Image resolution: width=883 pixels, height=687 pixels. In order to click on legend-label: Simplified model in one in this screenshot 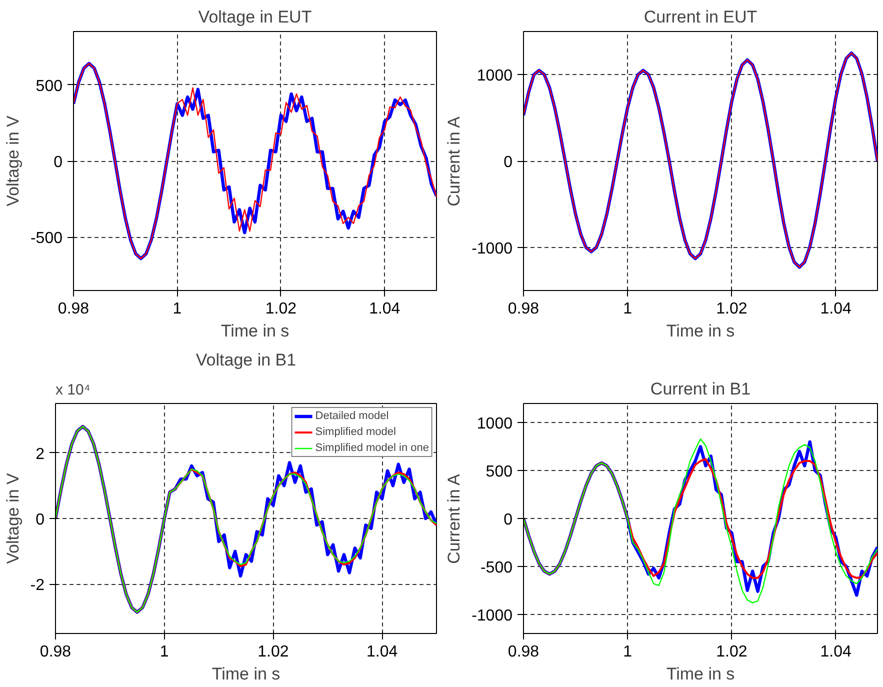, I will do `click(372, 448)`.